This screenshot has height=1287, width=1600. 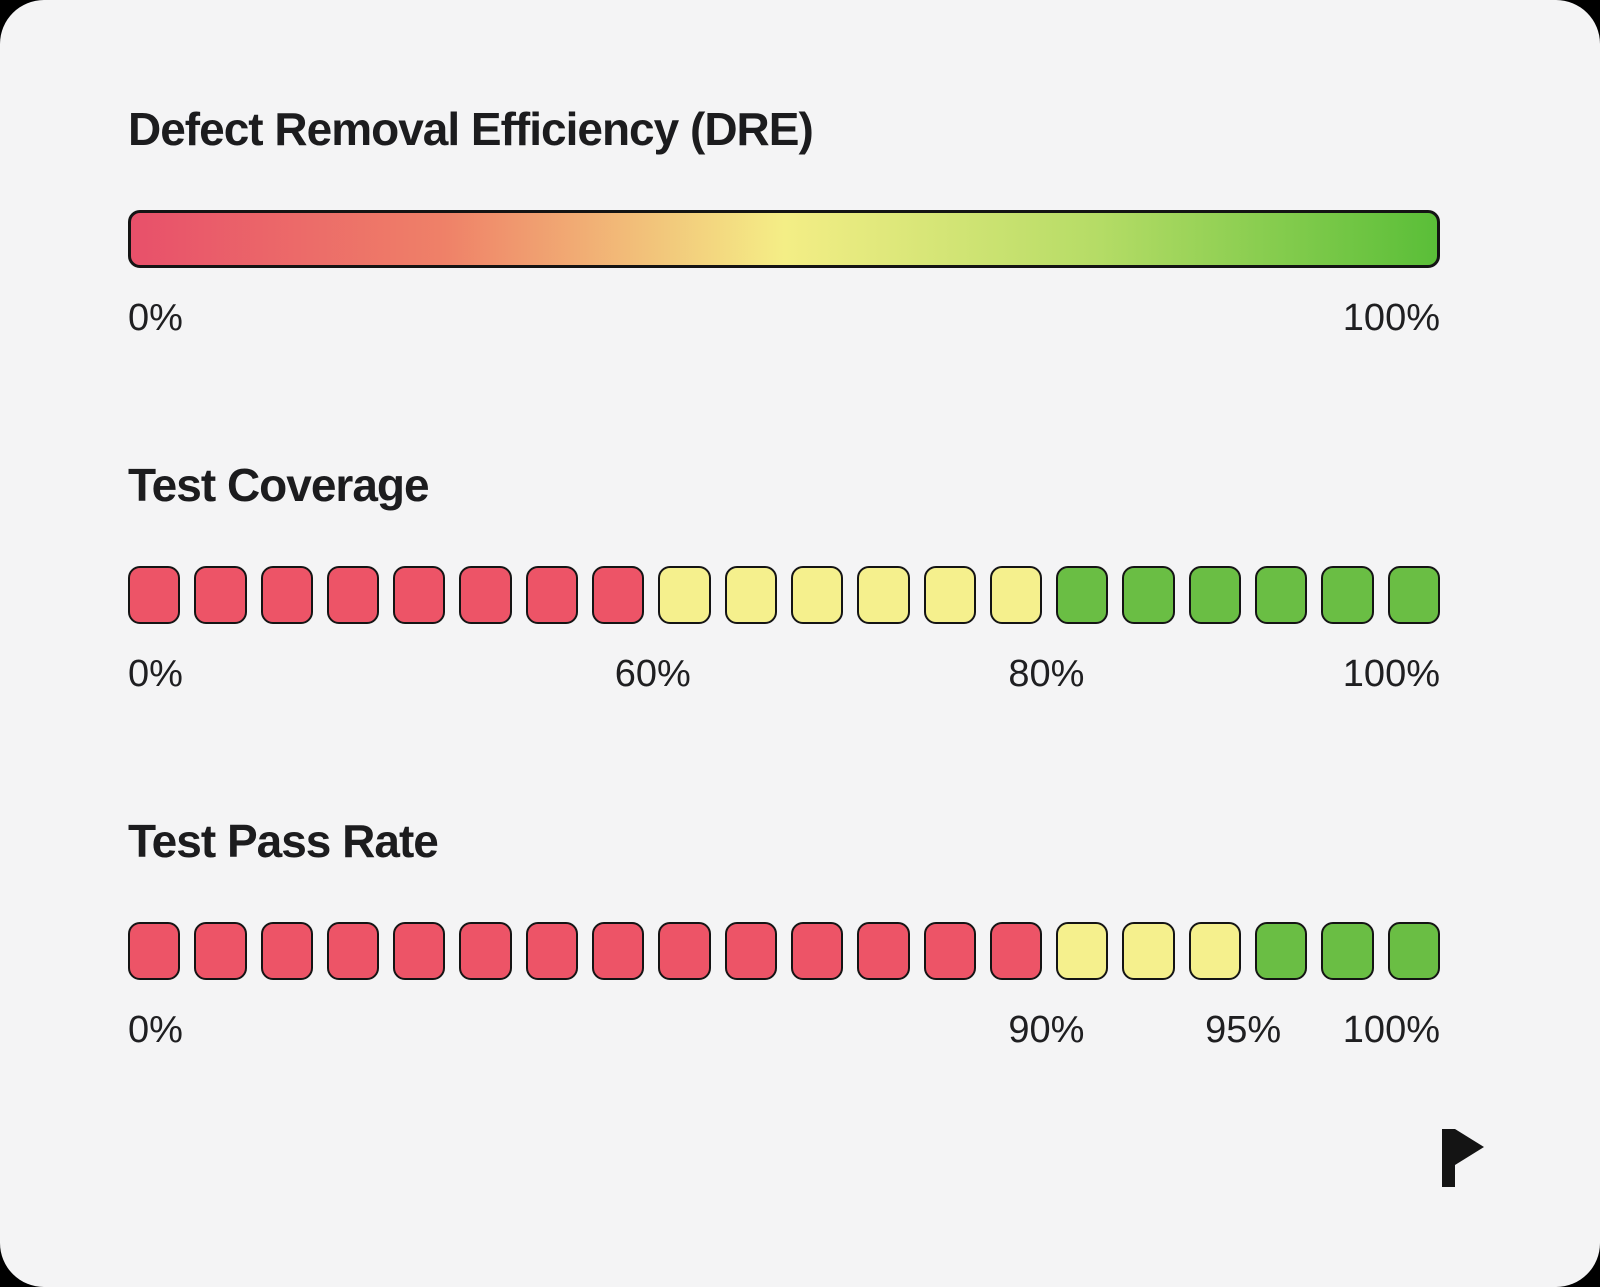 I want to click on brand-logo, so click(x=1463, y=1158).